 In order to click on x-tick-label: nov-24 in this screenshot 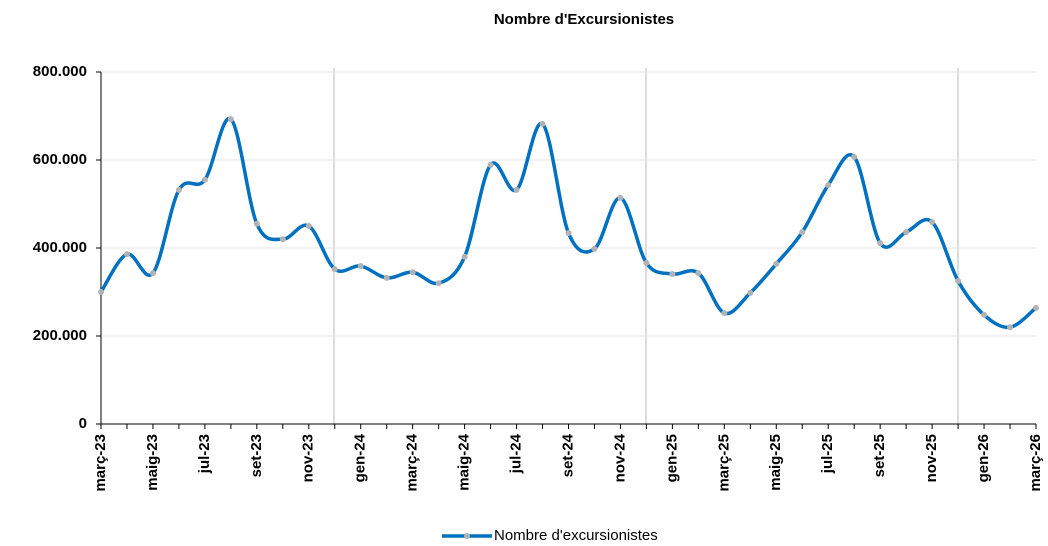, I will do `click(619, 457)`.